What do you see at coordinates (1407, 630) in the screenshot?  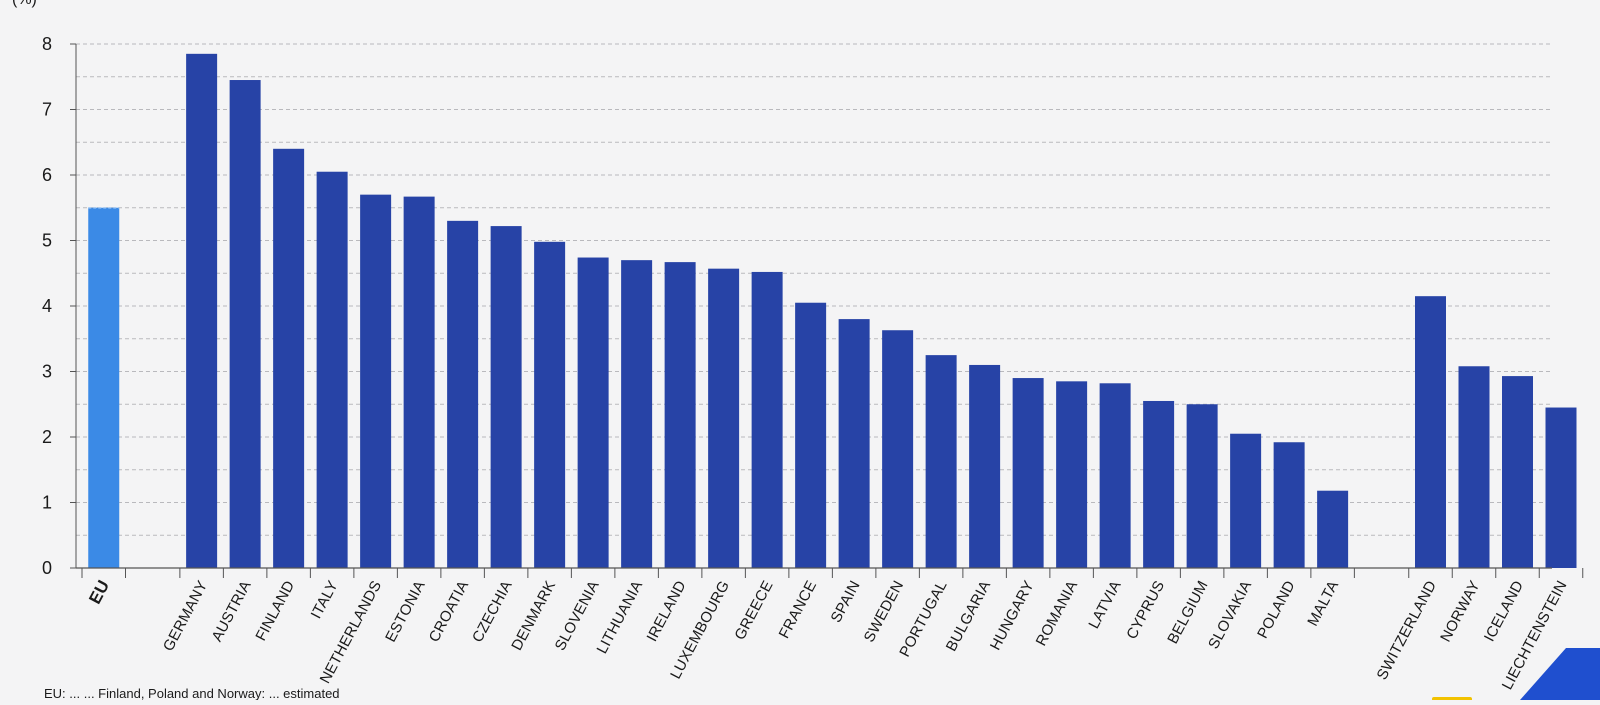 I see `category-label-switzerland: SWITZERLAND` at bounding box center [1407, 630].